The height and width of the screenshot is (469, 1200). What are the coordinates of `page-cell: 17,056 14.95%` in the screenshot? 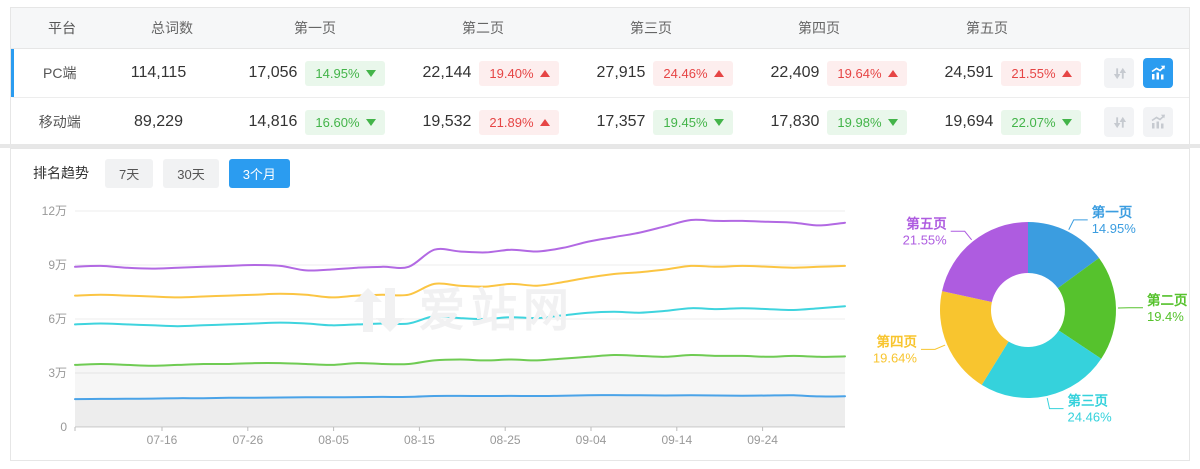 It's located at (298, 73).